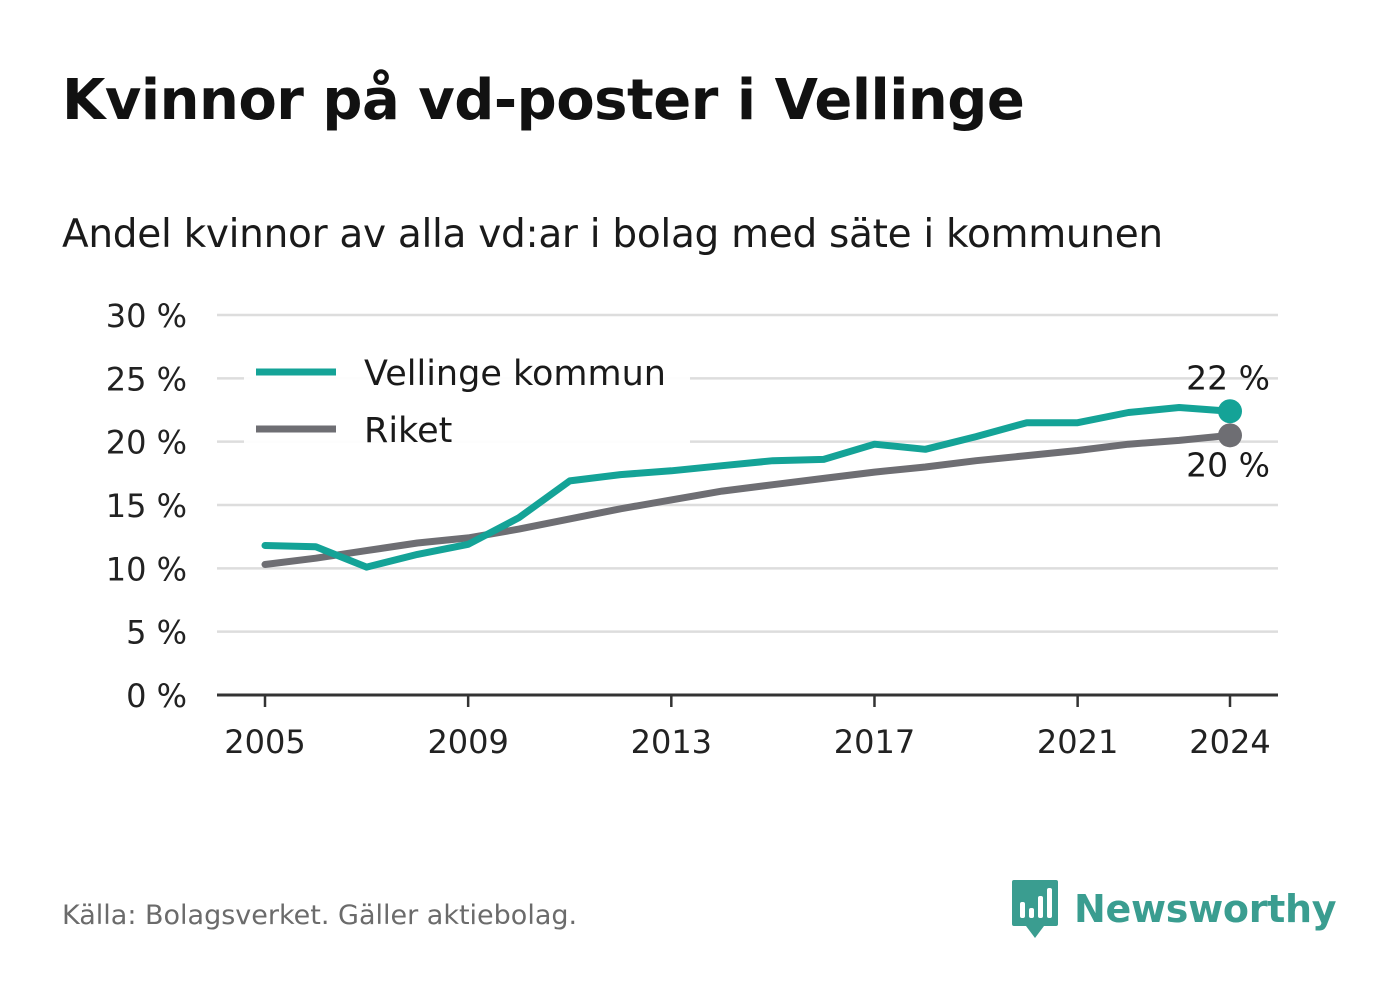  I want to click on series-line-riket, so click(747, 499).